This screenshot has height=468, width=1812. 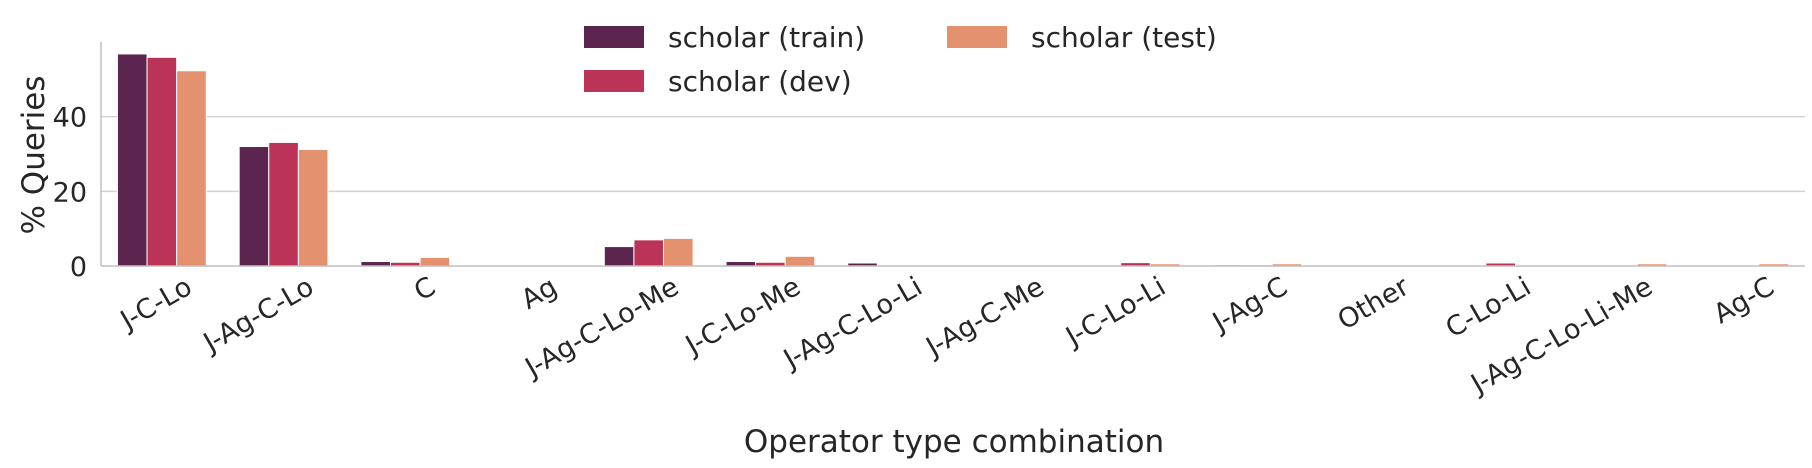 What do you see at coordinates (155, 304) in the screenshot?
I see `x-tick-label: J-C-Lo` at bounding box center [155, 304].